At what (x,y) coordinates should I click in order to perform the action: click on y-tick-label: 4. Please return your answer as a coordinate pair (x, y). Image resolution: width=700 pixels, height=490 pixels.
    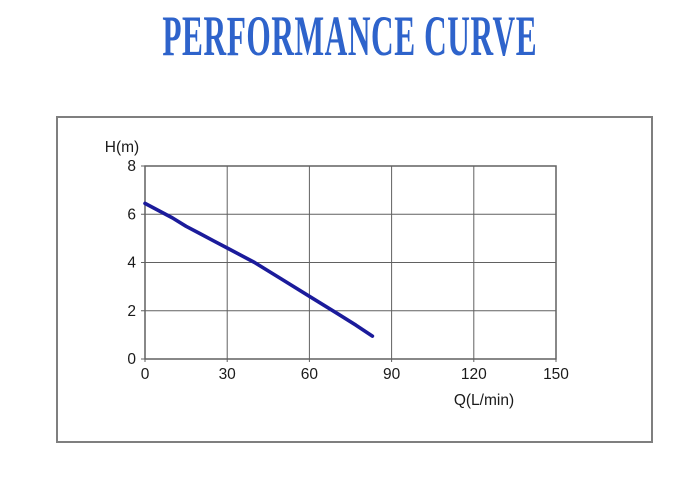
    Looking at the image, I should click on (131, 263).